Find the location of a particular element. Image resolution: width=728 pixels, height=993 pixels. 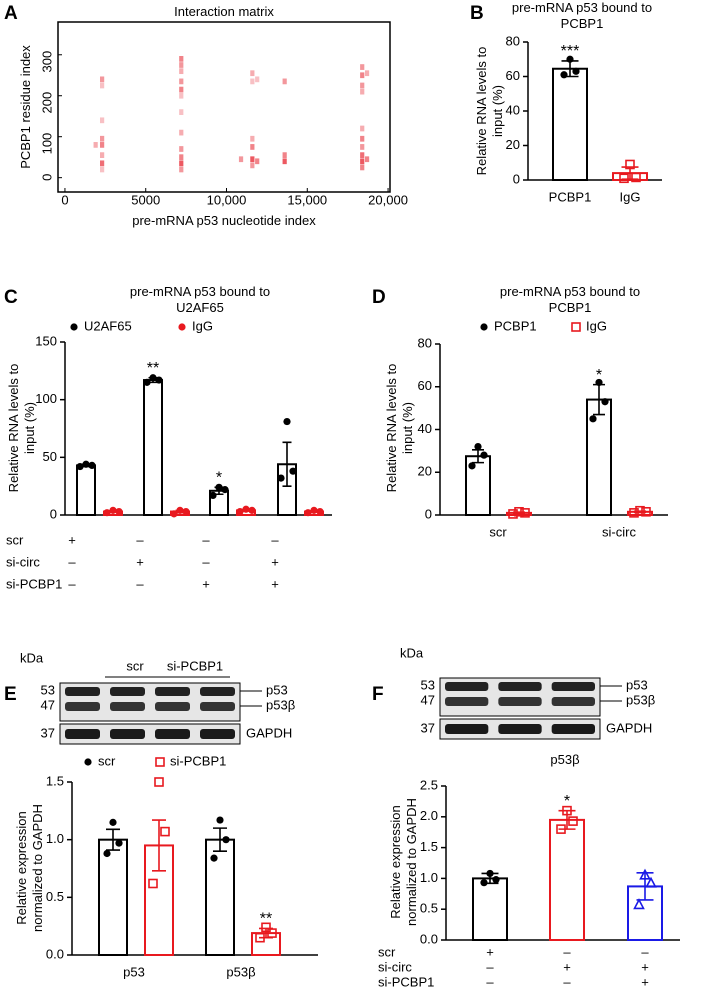

y-tick-label: 2.5 is located at coordinates (429, 784).